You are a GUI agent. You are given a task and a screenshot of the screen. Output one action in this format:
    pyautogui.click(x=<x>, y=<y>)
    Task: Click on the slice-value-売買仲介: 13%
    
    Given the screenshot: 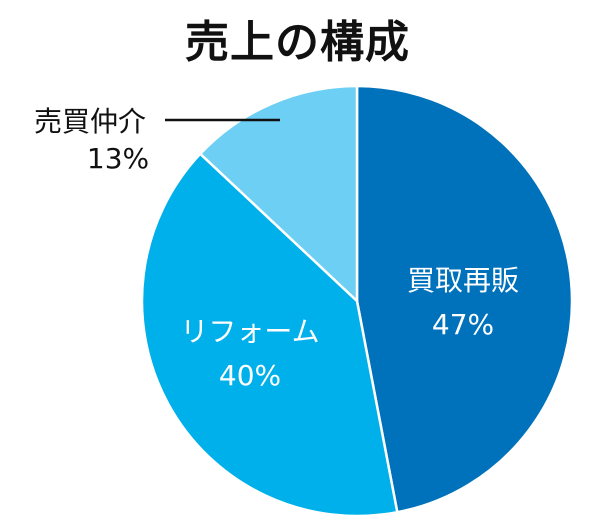 What is the action you would take?
    pyautogui.click(x=118, y=158)
    